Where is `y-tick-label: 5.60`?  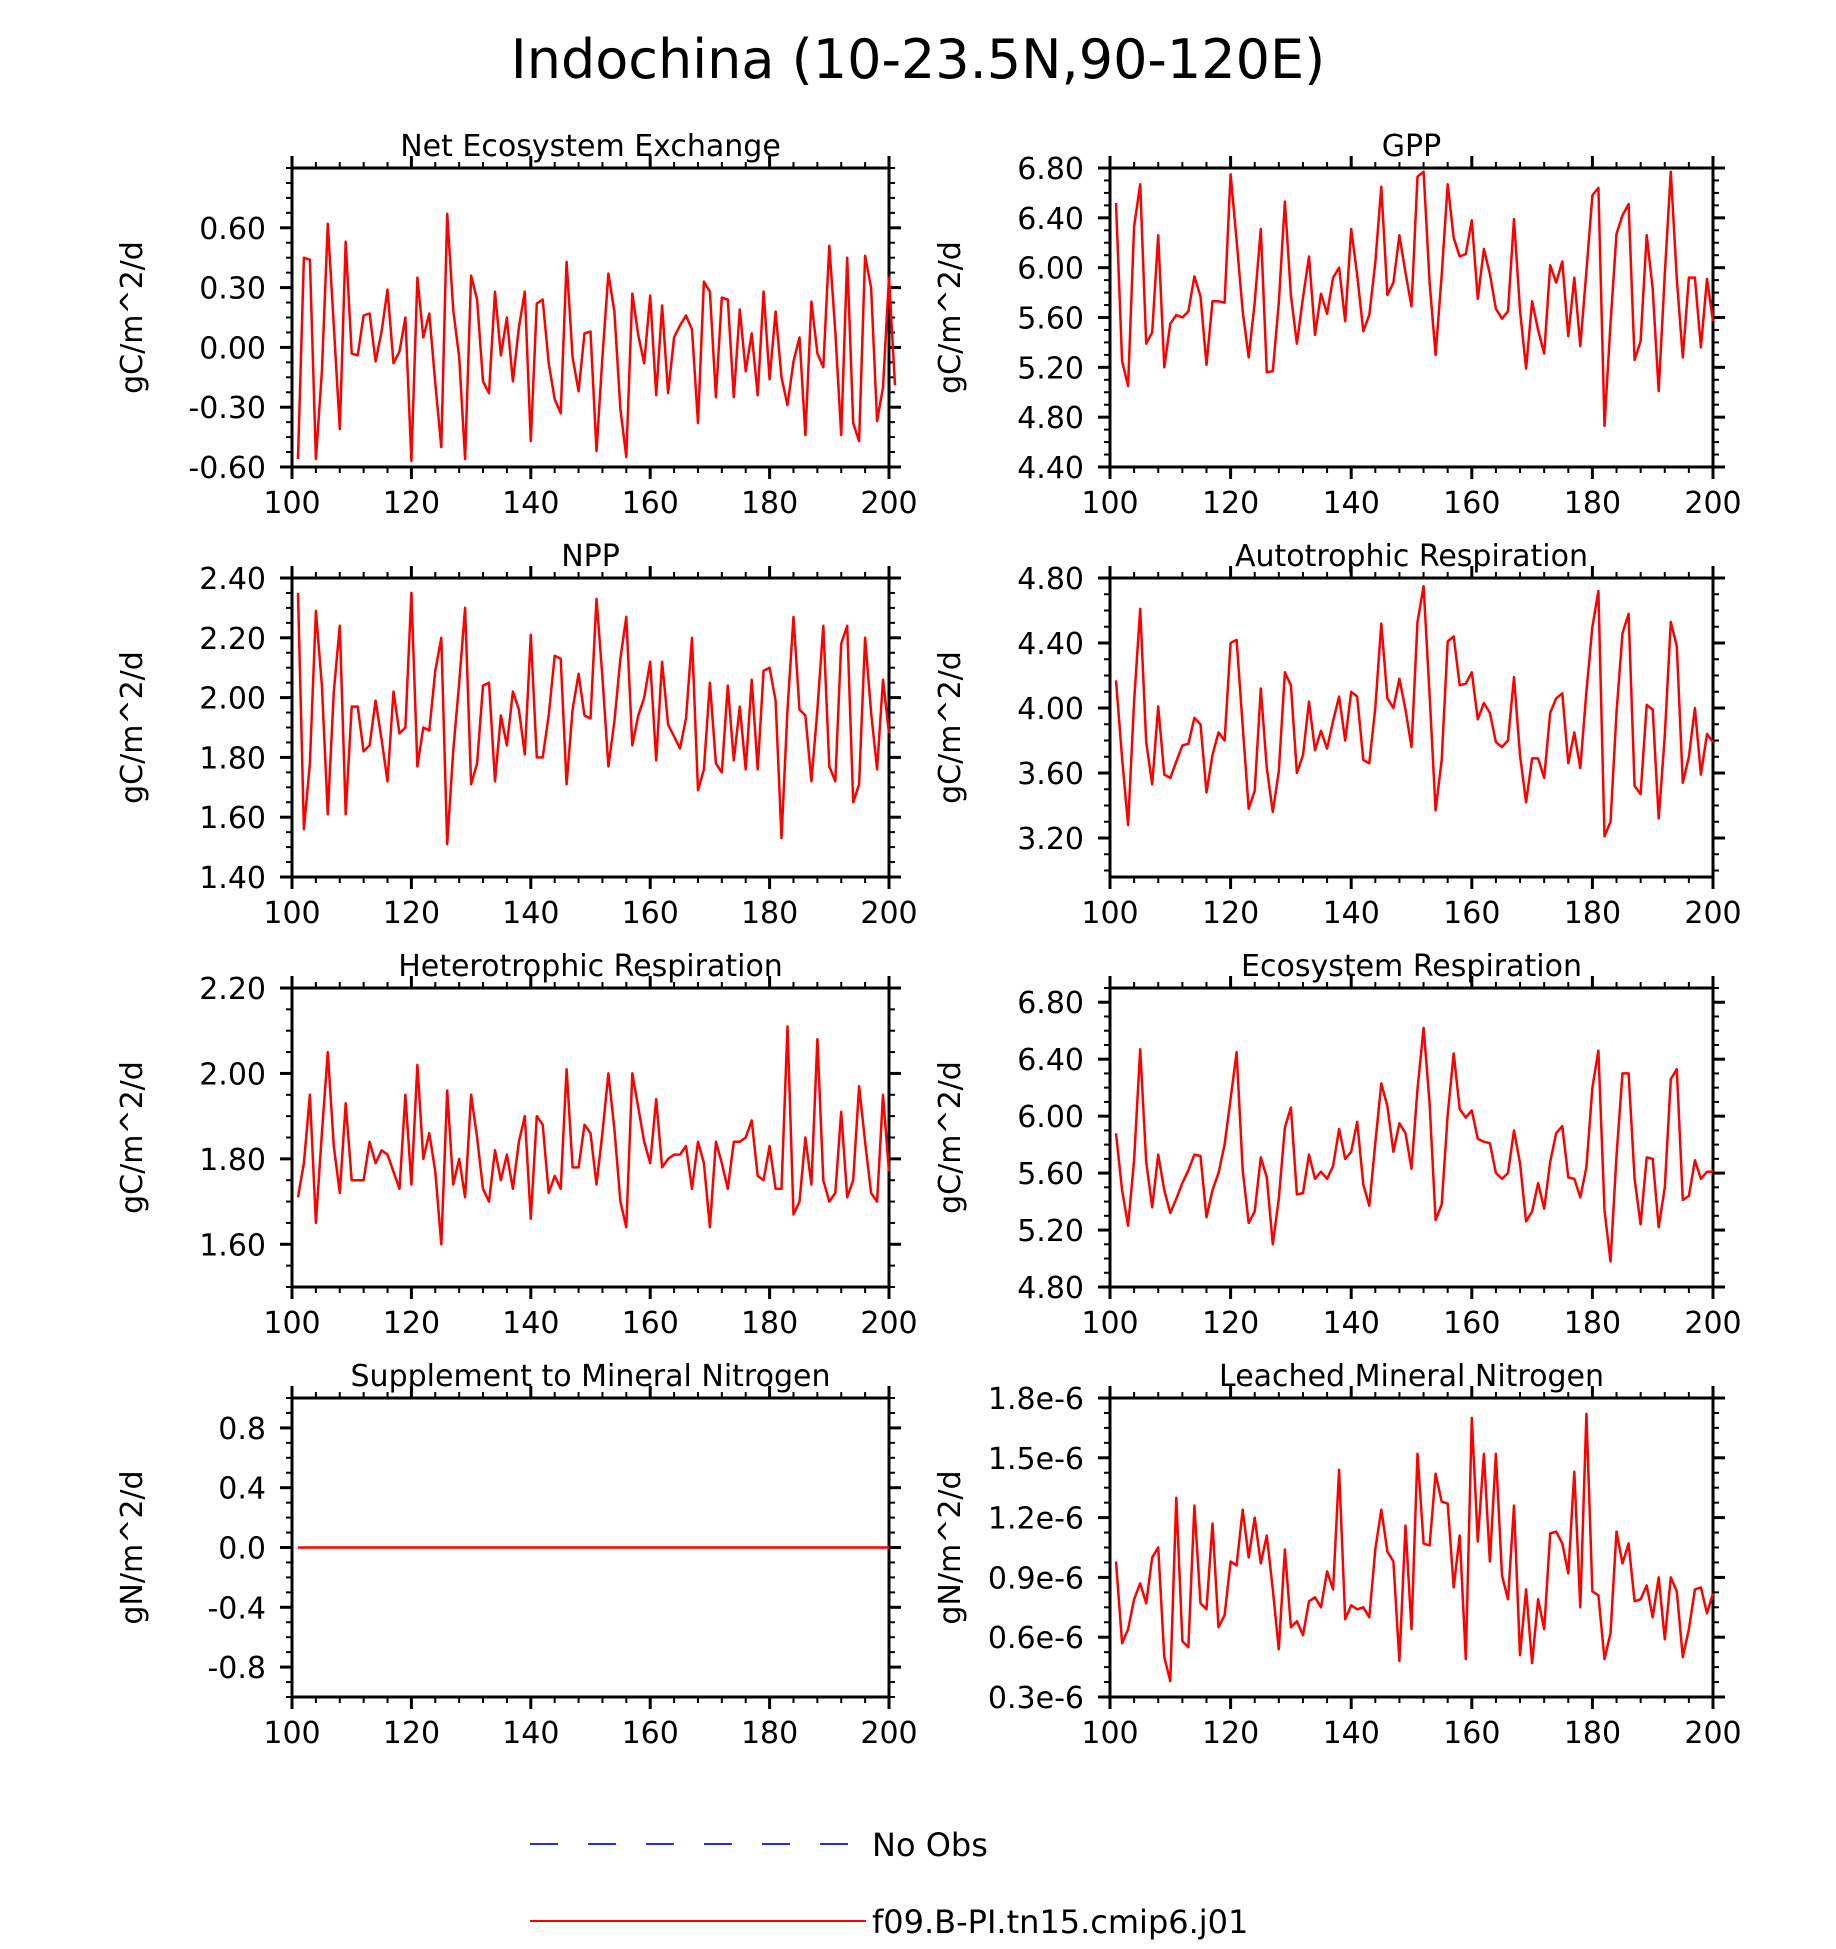
y-tick-label: 5.60 is located at coordinates (1050, 1174).